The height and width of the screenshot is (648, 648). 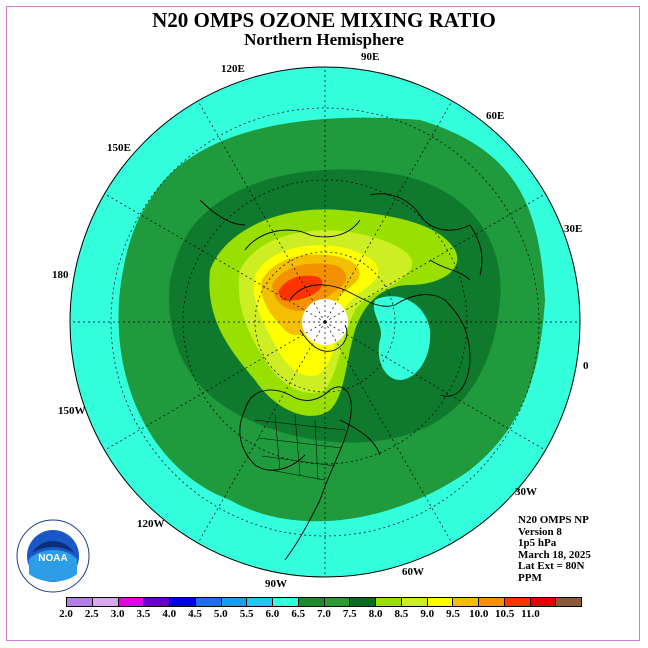 What do you see at coordinates (72, 411) in the screenshot?
I see `lon-label-150w: 150W` at bounding box center [72, 411].